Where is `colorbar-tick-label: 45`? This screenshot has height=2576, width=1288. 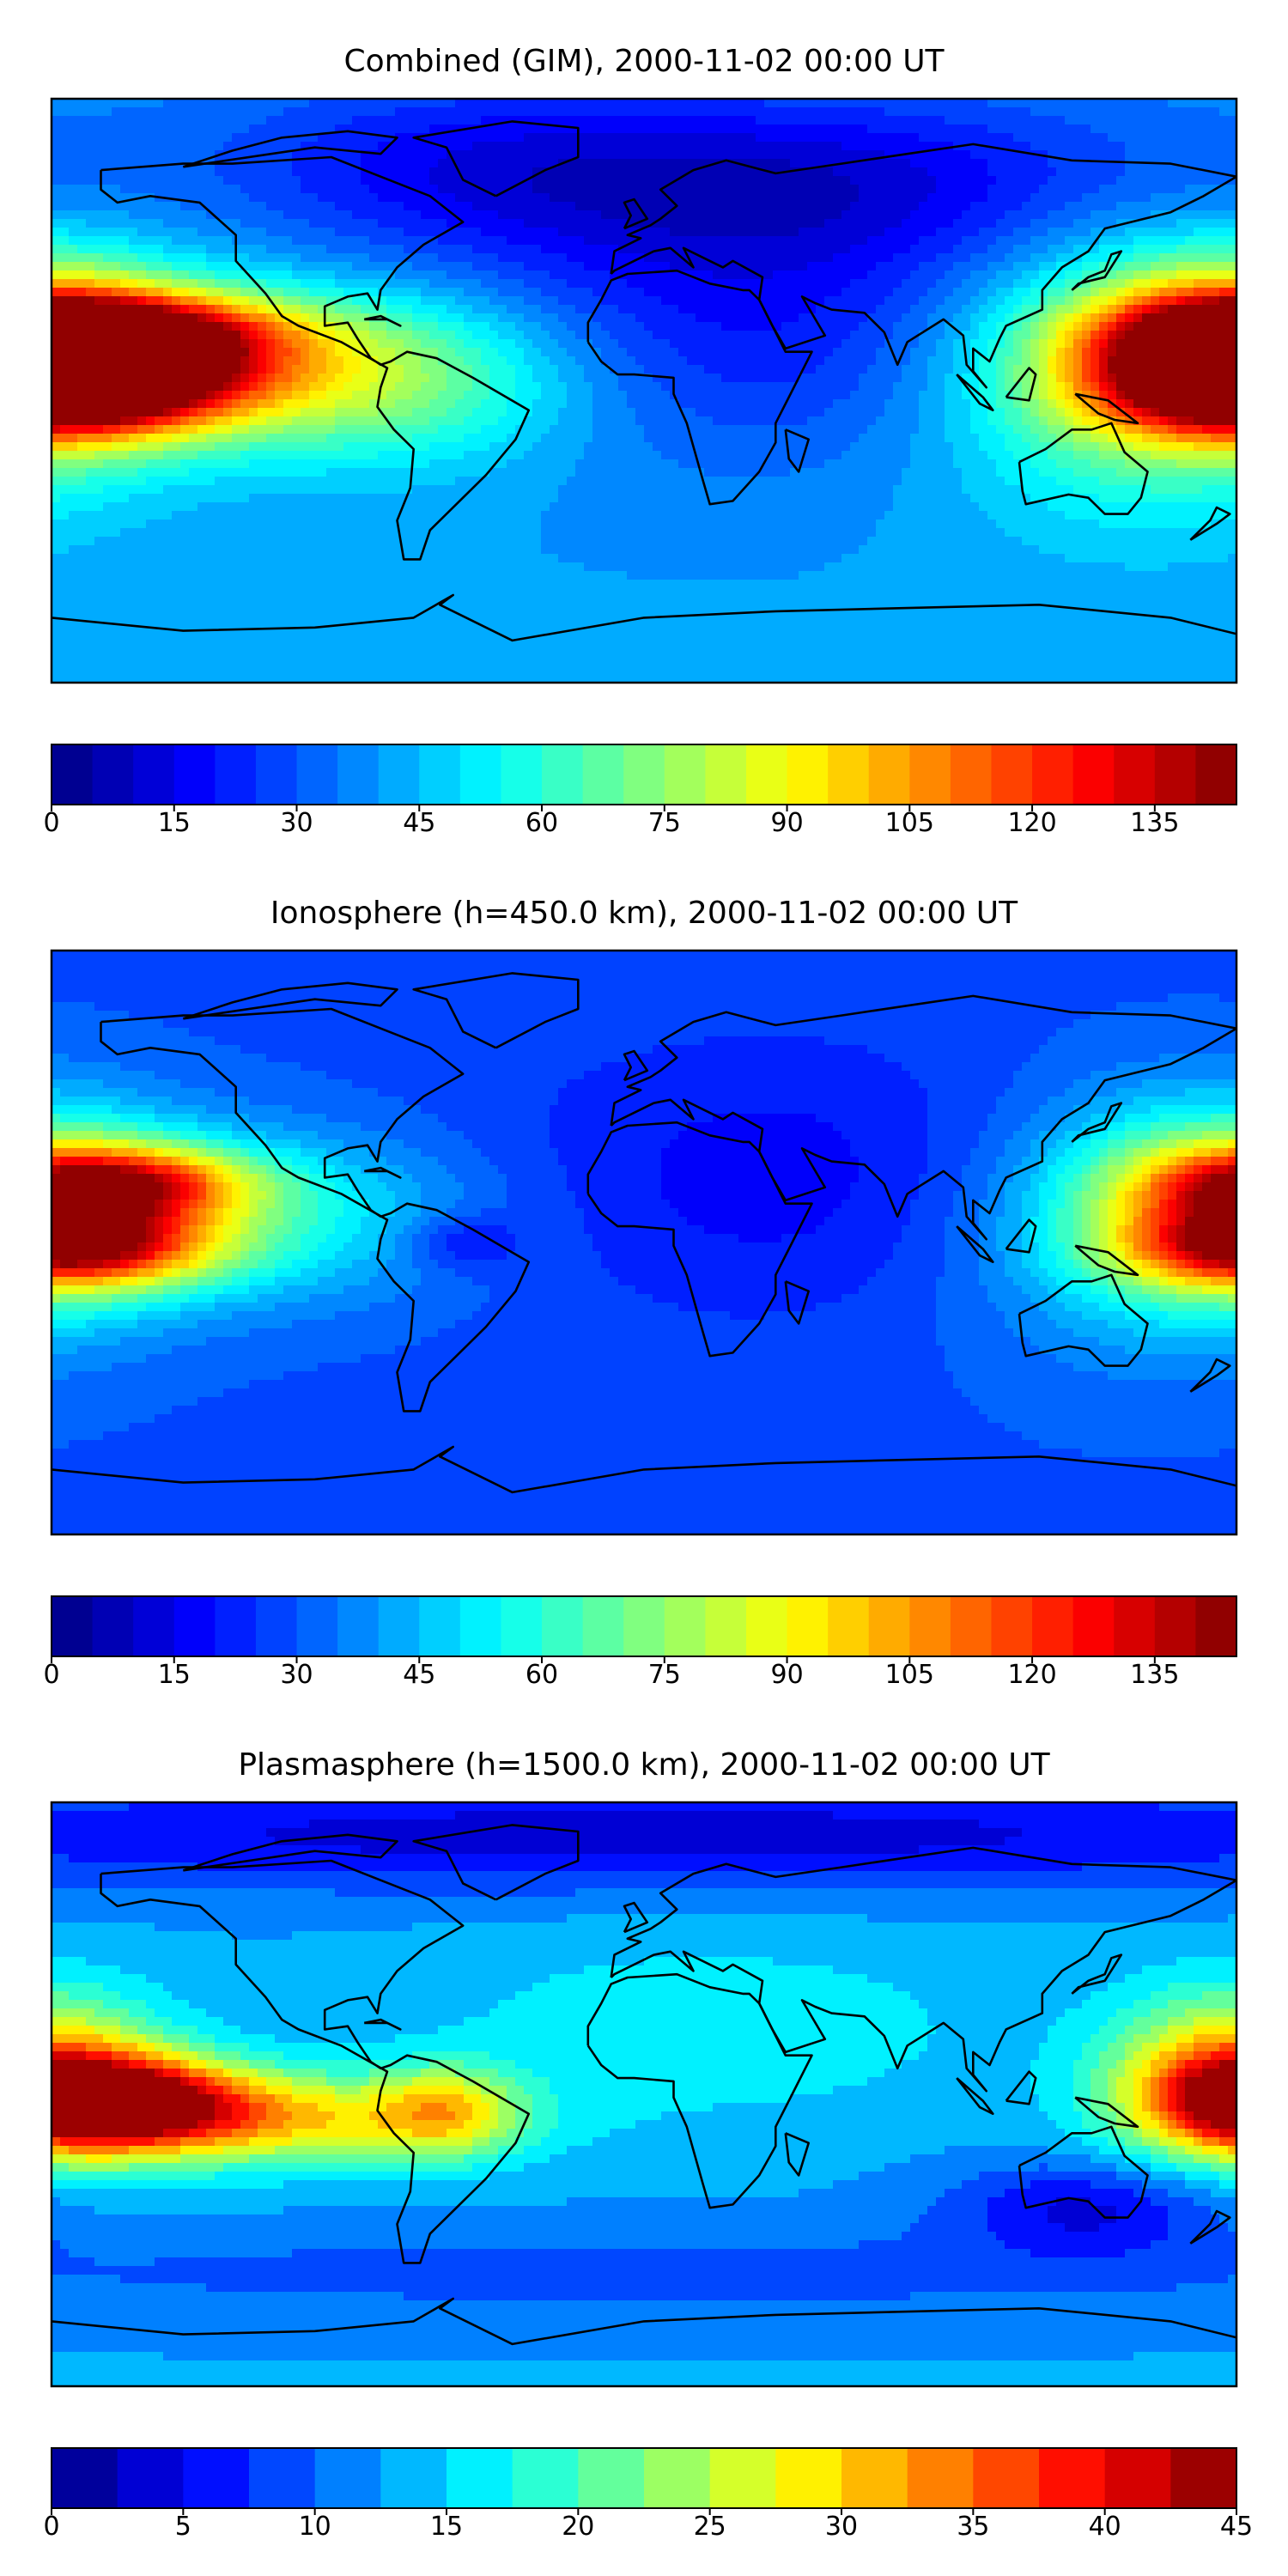
colorbar-tick-label: 45 is located at coordinates (419, 823).